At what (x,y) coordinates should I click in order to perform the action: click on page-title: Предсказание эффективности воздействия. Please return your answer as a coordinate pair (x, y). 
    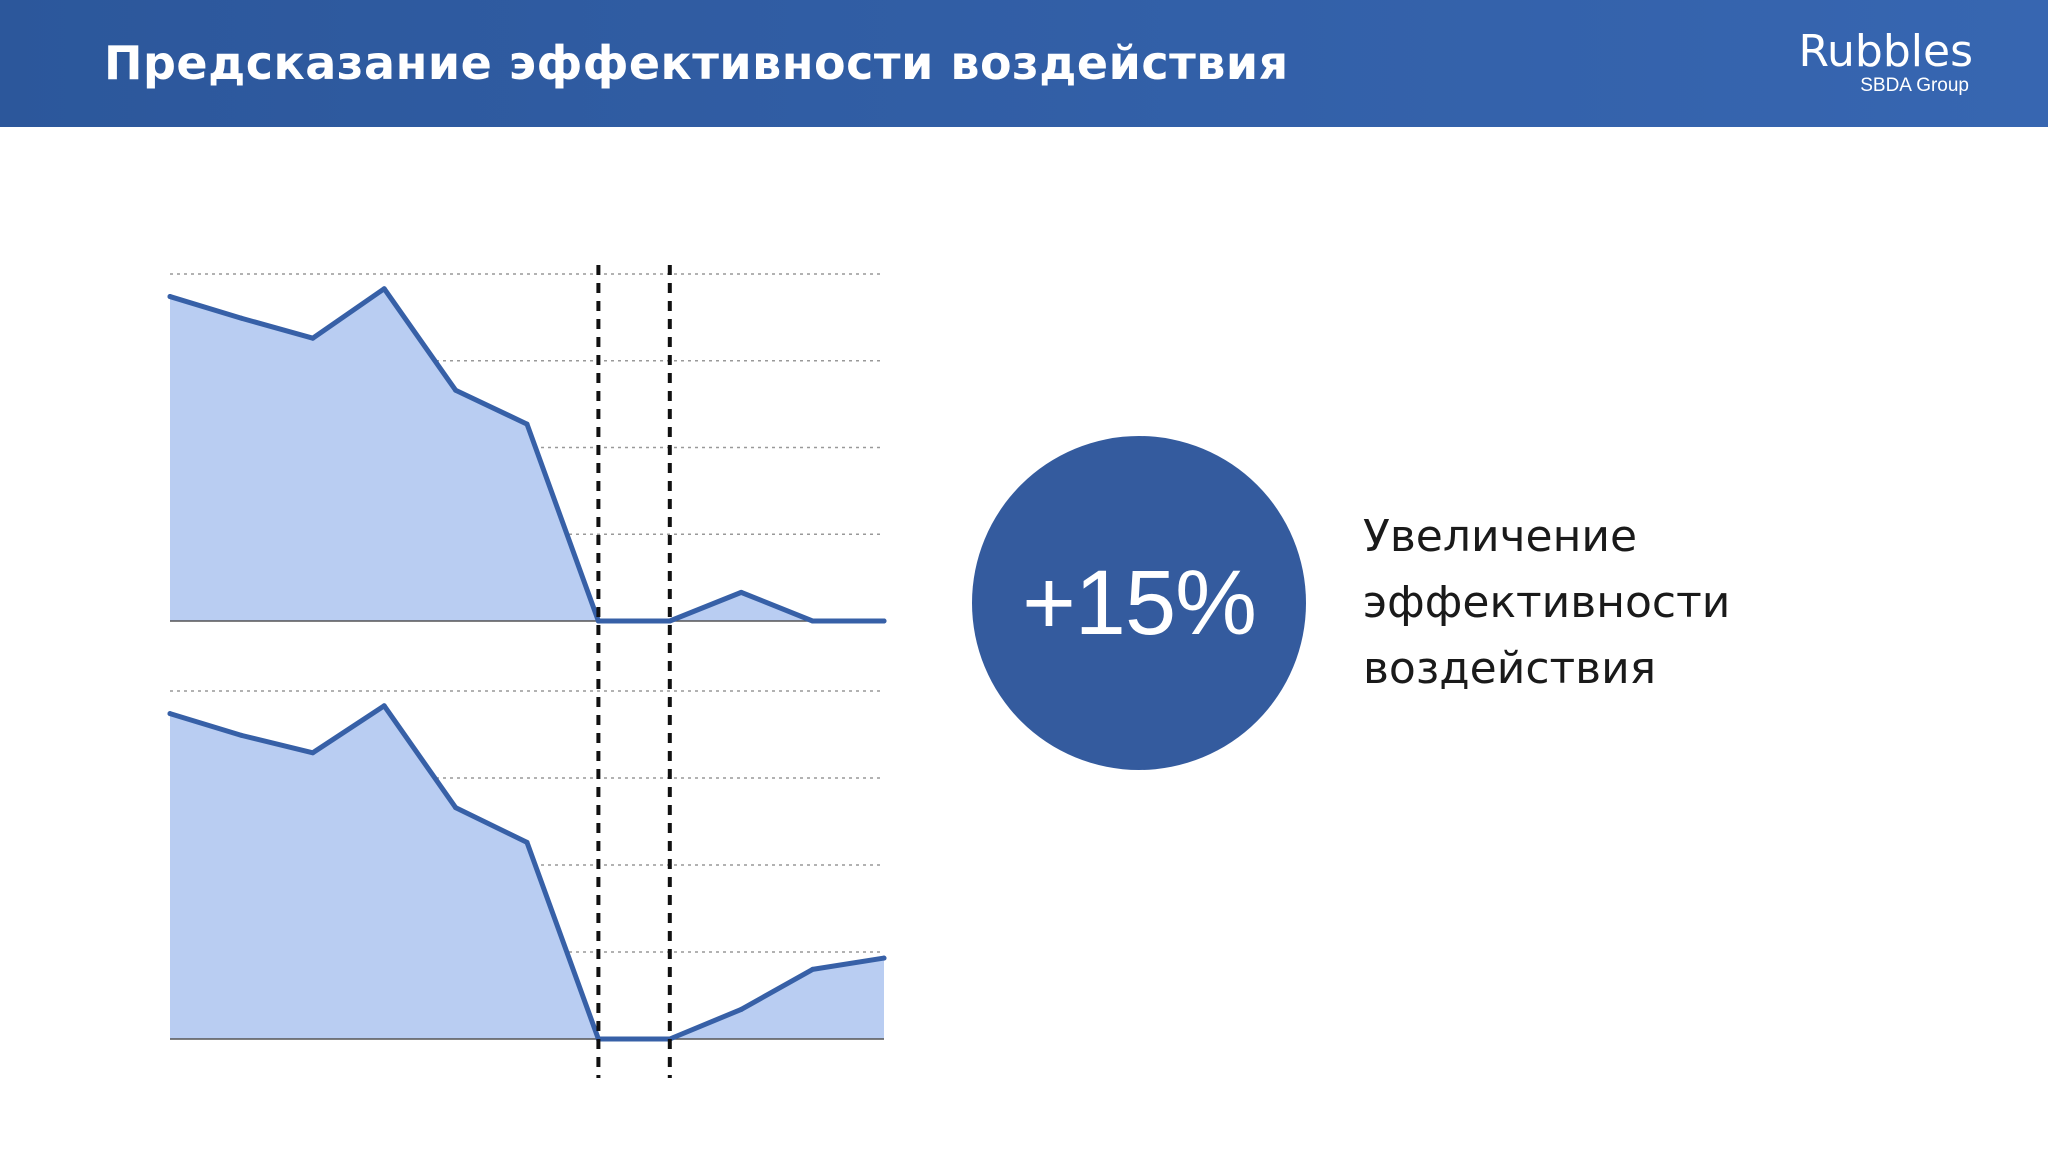
    Looking at the image, I should click on (696, 63).